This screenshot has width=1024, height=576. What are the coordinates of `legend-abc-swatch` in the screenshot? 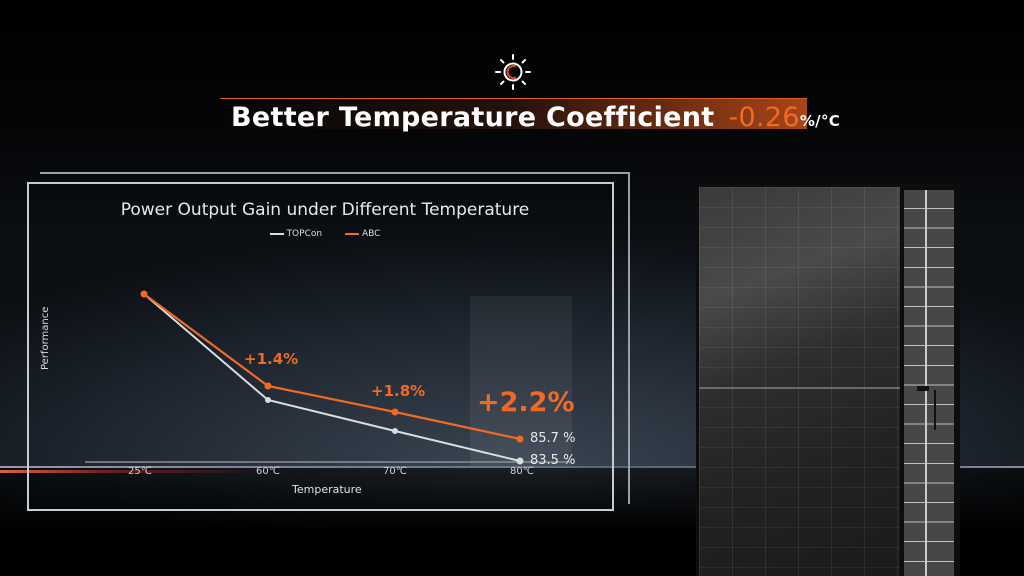 It's located at (351, 233).